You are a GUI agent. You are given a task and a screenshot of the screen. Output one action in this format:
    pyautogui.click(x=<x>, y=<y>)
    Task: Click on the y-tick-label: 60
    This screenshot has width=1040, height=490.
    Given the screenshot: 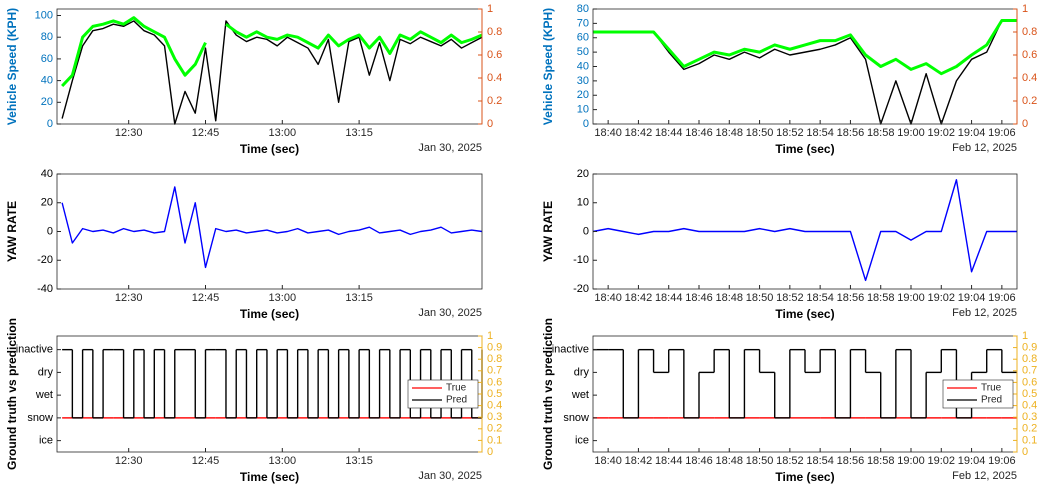 What is the action you would take?
    pyautogui.click(x=47, y=59)
    